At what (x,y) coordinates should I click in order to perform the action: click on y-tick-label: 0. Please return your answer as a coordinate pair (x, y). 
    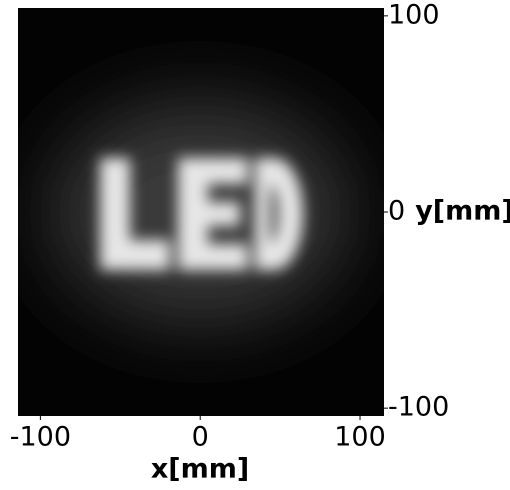
    Looking at the image, I should click on (396, 211).